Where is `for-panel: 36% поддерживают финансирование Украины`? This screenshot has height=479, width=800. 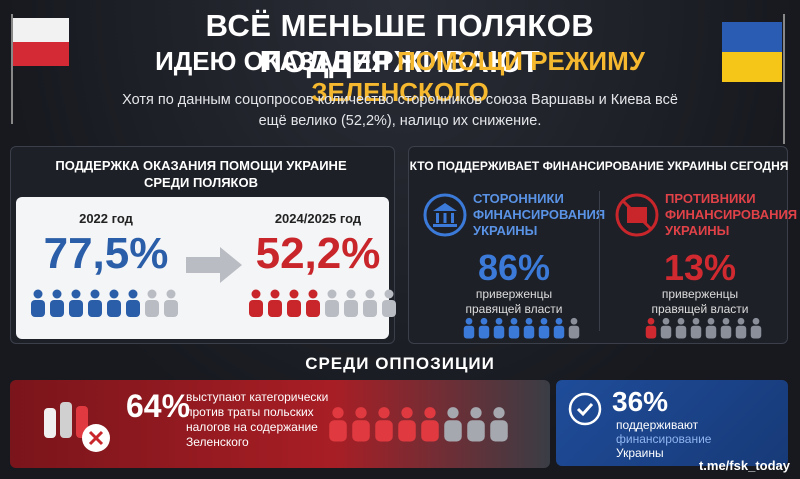 for-panel: 36% поддерживают финансирование Украины is located at coordinates (672, 423).